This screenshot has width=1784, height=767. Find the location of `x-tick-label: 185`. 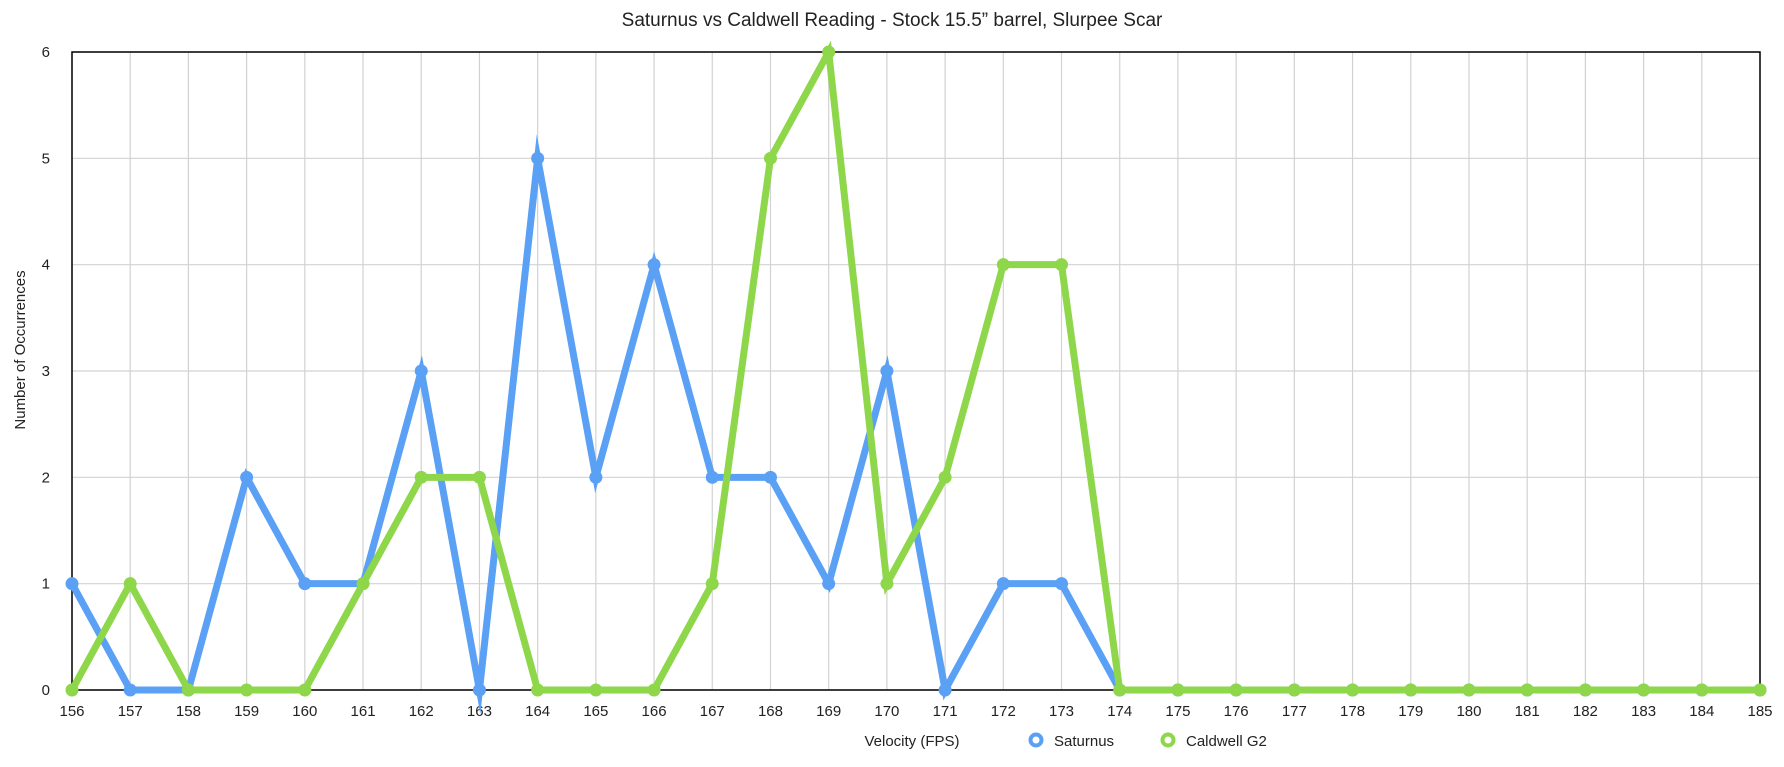

x-tick-label: 185 is located at coordinates (1759, 711).